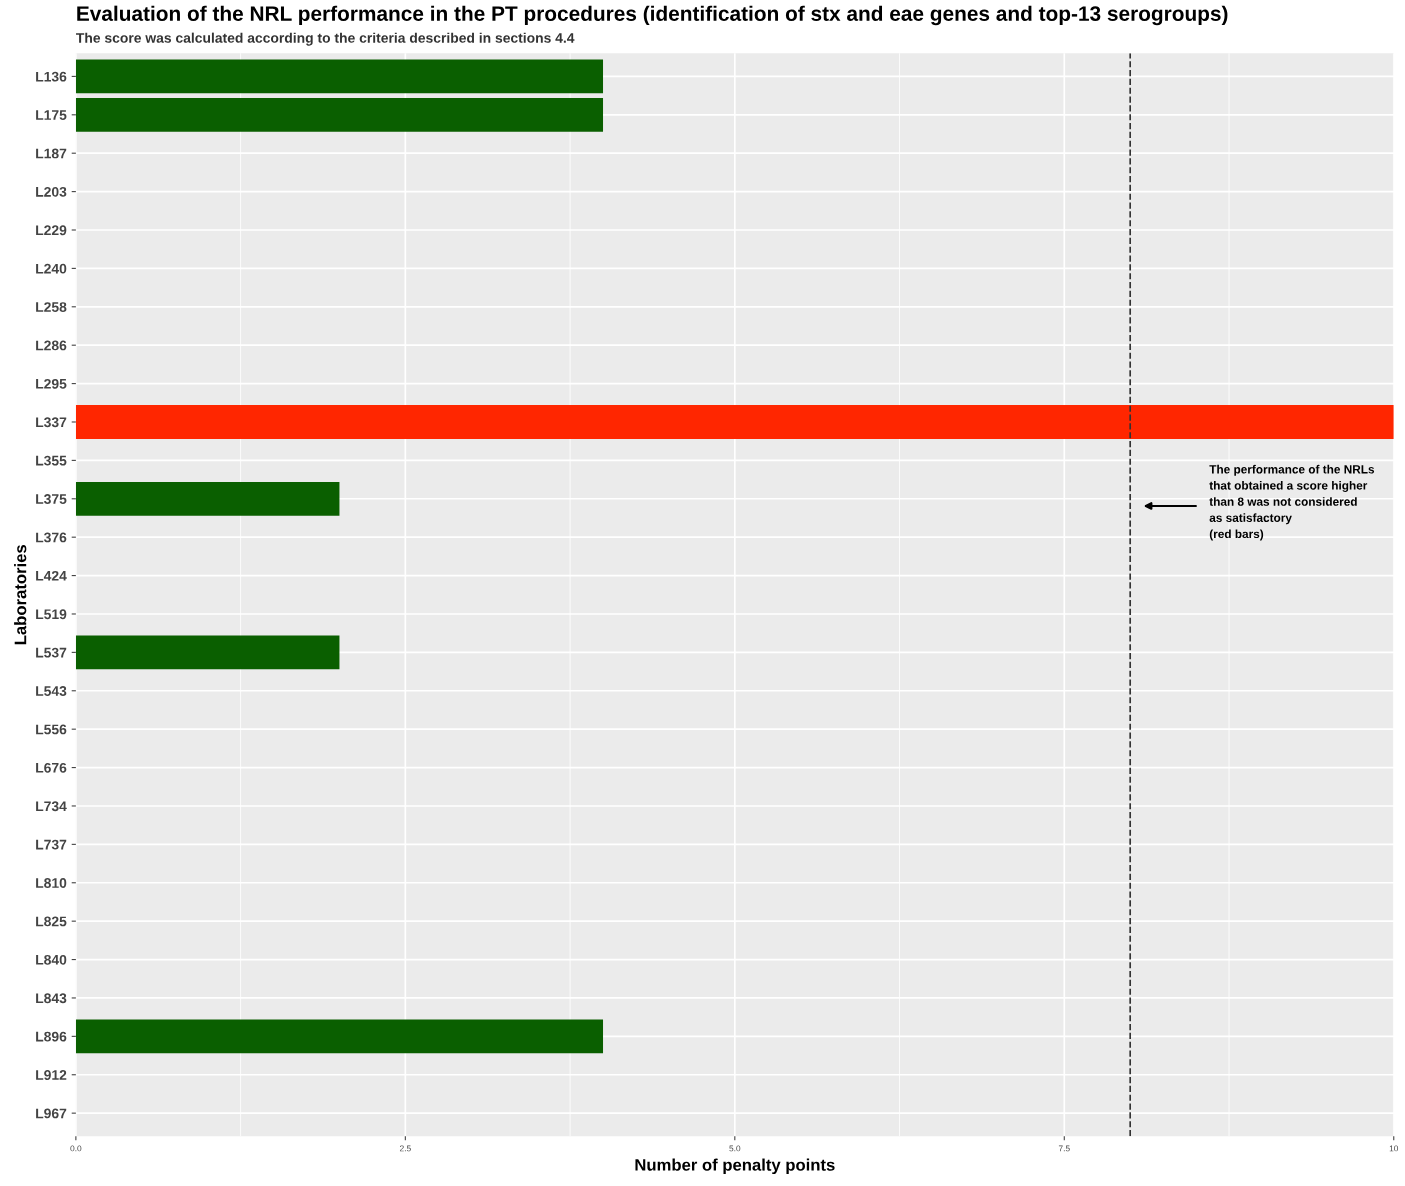  Describe the element at coordinates (51, 614) in the screenshot. I see `y-tick-label: L519` at that location.